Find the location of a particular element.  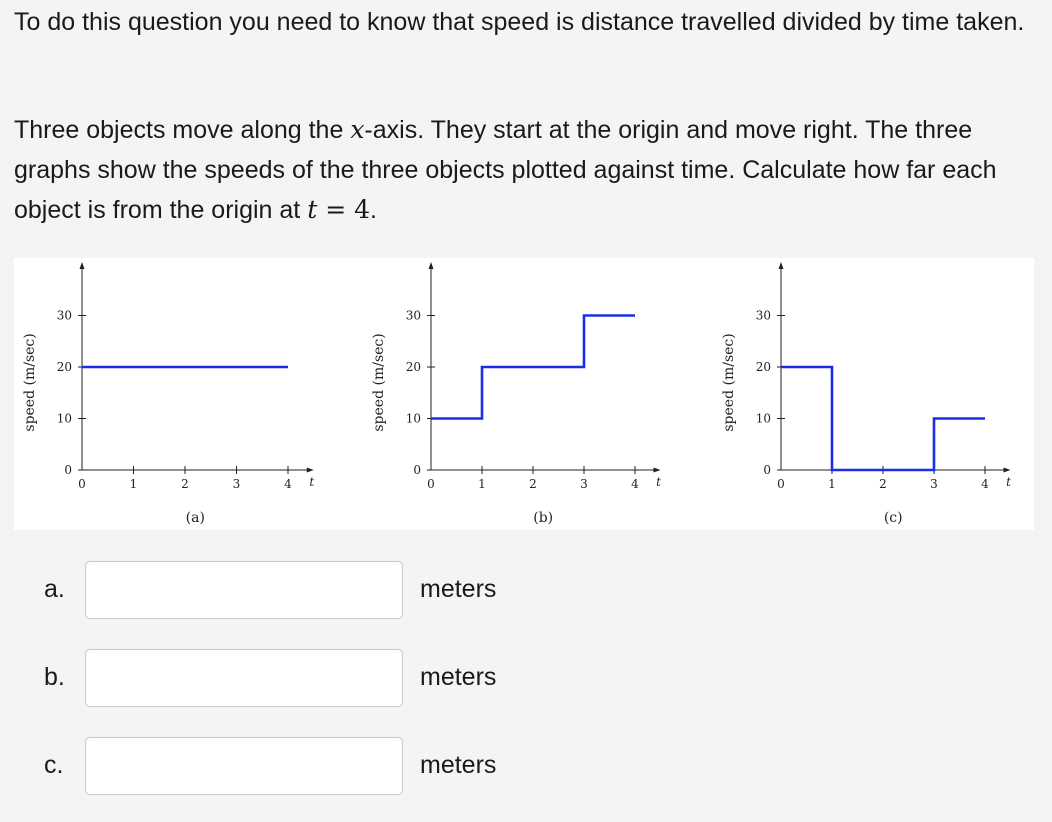

answer-unit-a: meters is located at coordinates (458, 589).